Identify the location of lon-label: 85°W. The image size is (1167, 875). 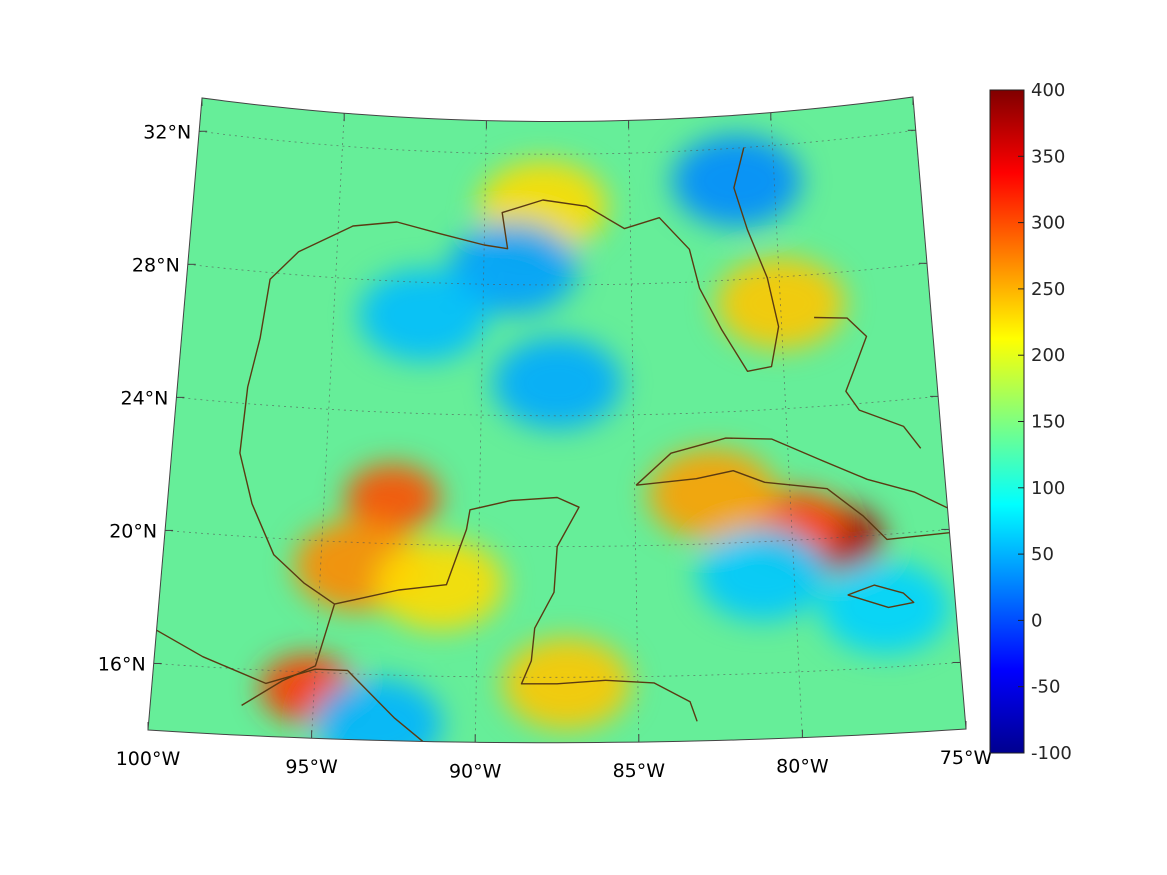
(639, 771).